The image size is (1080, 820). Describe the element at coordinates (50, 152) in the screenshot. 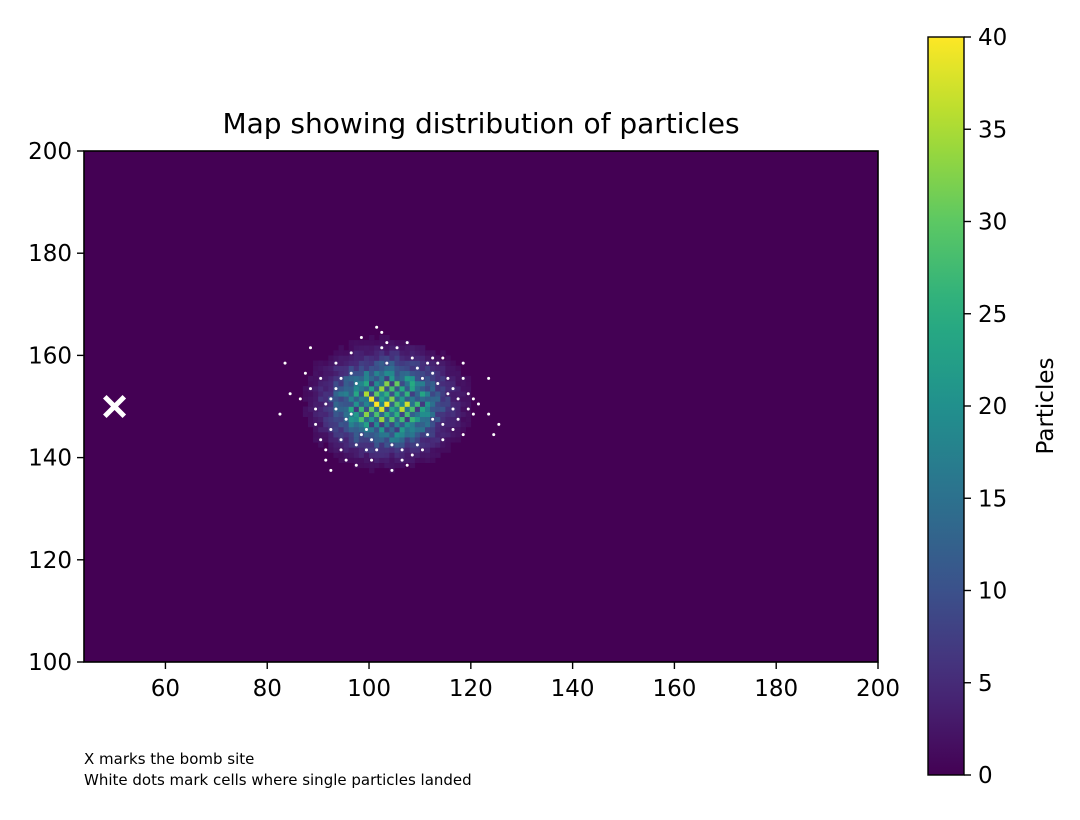

I see `y-tick-label: 200` at that location.